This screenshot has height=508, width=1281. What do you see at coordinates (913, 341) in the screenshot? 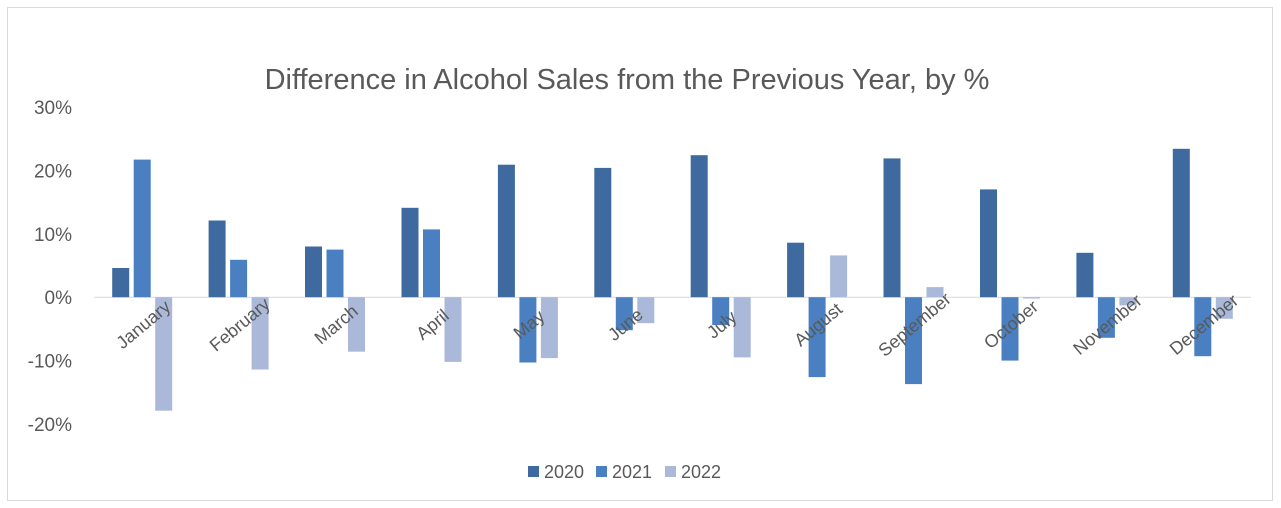
I see `bar-2021-september` at bounding box center [913, 341].